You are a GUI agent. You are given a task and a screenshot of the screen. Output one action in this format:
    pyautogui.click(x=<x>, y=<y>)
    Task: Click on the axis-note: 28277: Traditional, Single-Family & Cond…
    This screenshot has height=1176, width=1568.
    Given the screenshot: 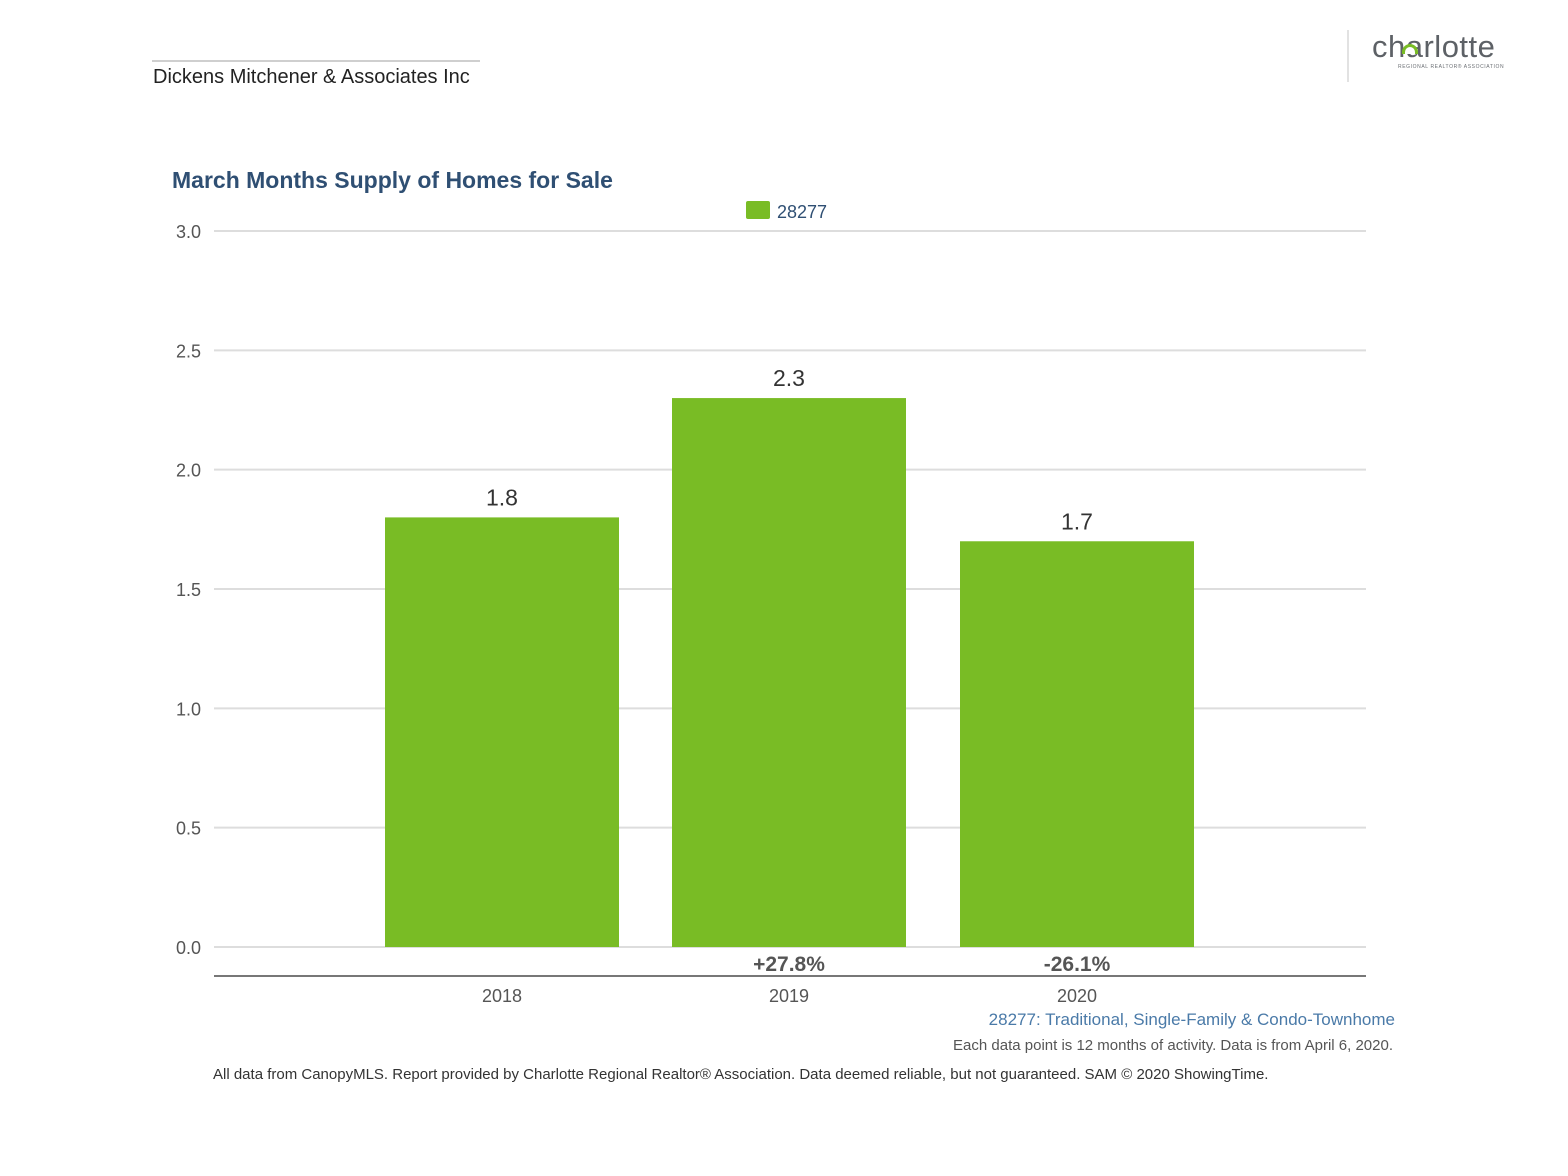 What is the action you would take?
    pyautogui.click(x=1191, y=1019)
    